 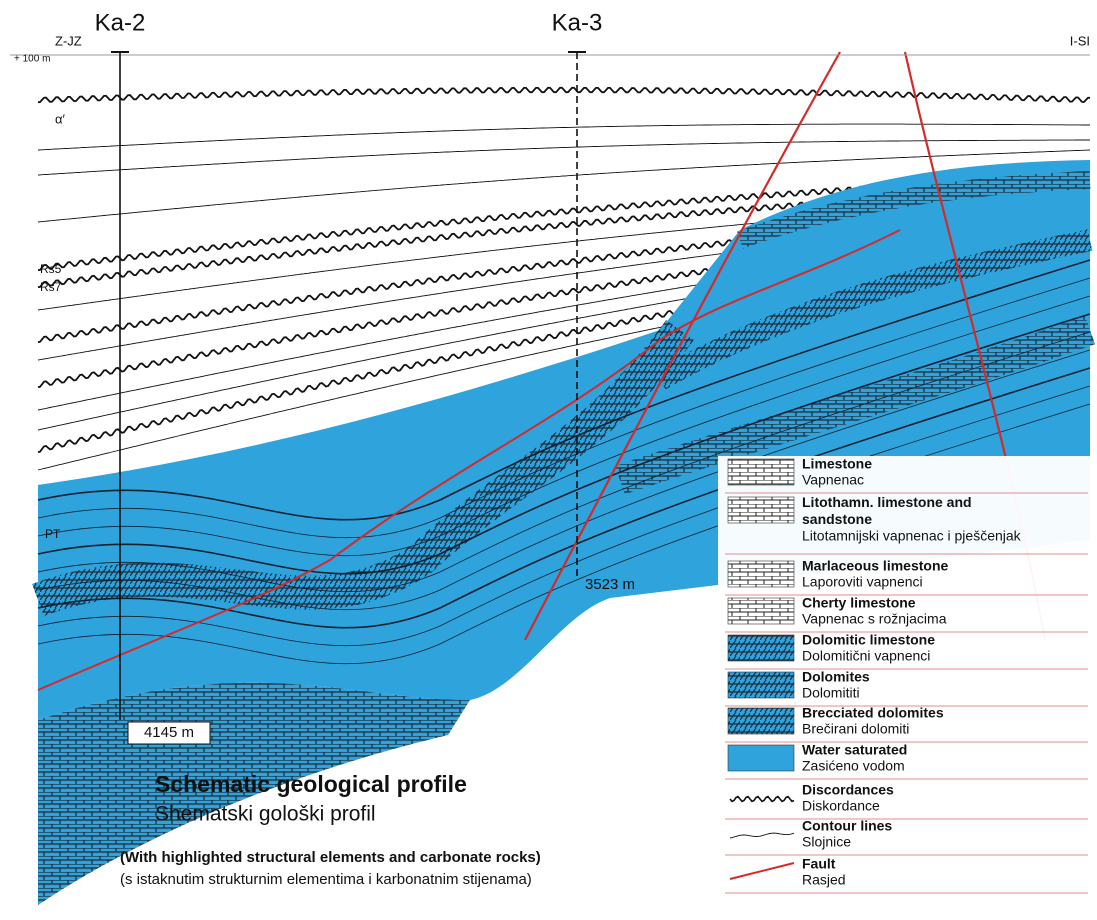 What do you see at coordinates (873, 309) in the screenshot?
I see `dolomite-band` at bounding box center [873, 309].